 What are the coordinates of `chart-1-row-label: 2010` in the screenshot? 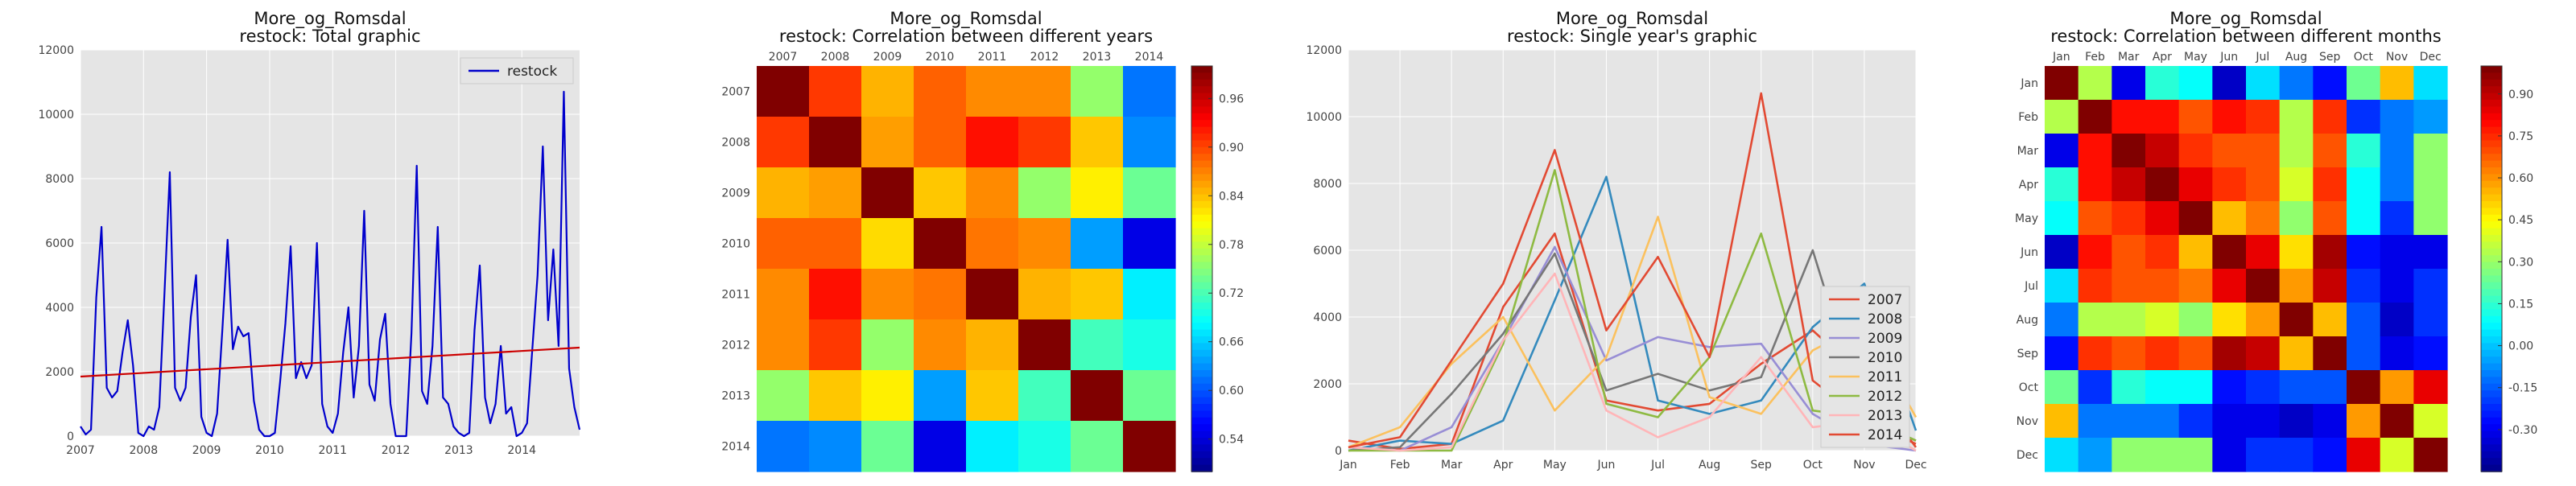 It's located at (735, 244).